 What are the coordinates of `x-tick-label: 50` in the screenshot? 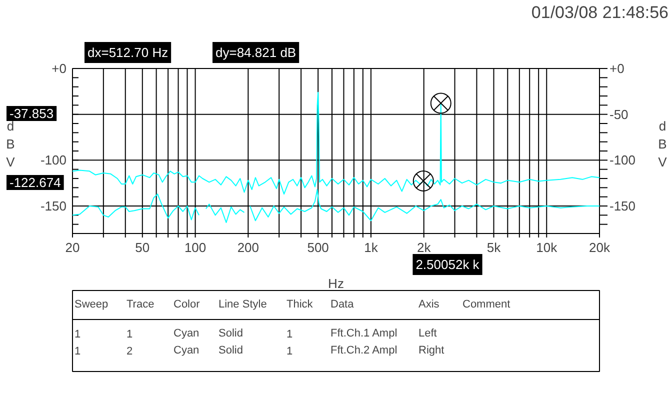 It's located at (142, 247).